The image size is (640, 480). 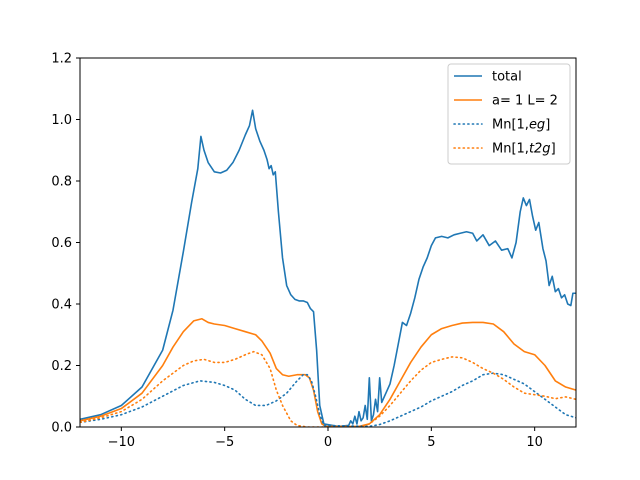 What do you see at coordinates (534, 442) in the screenshot?
I see `x-tick-label: 10` at bounding box center [534, 442].